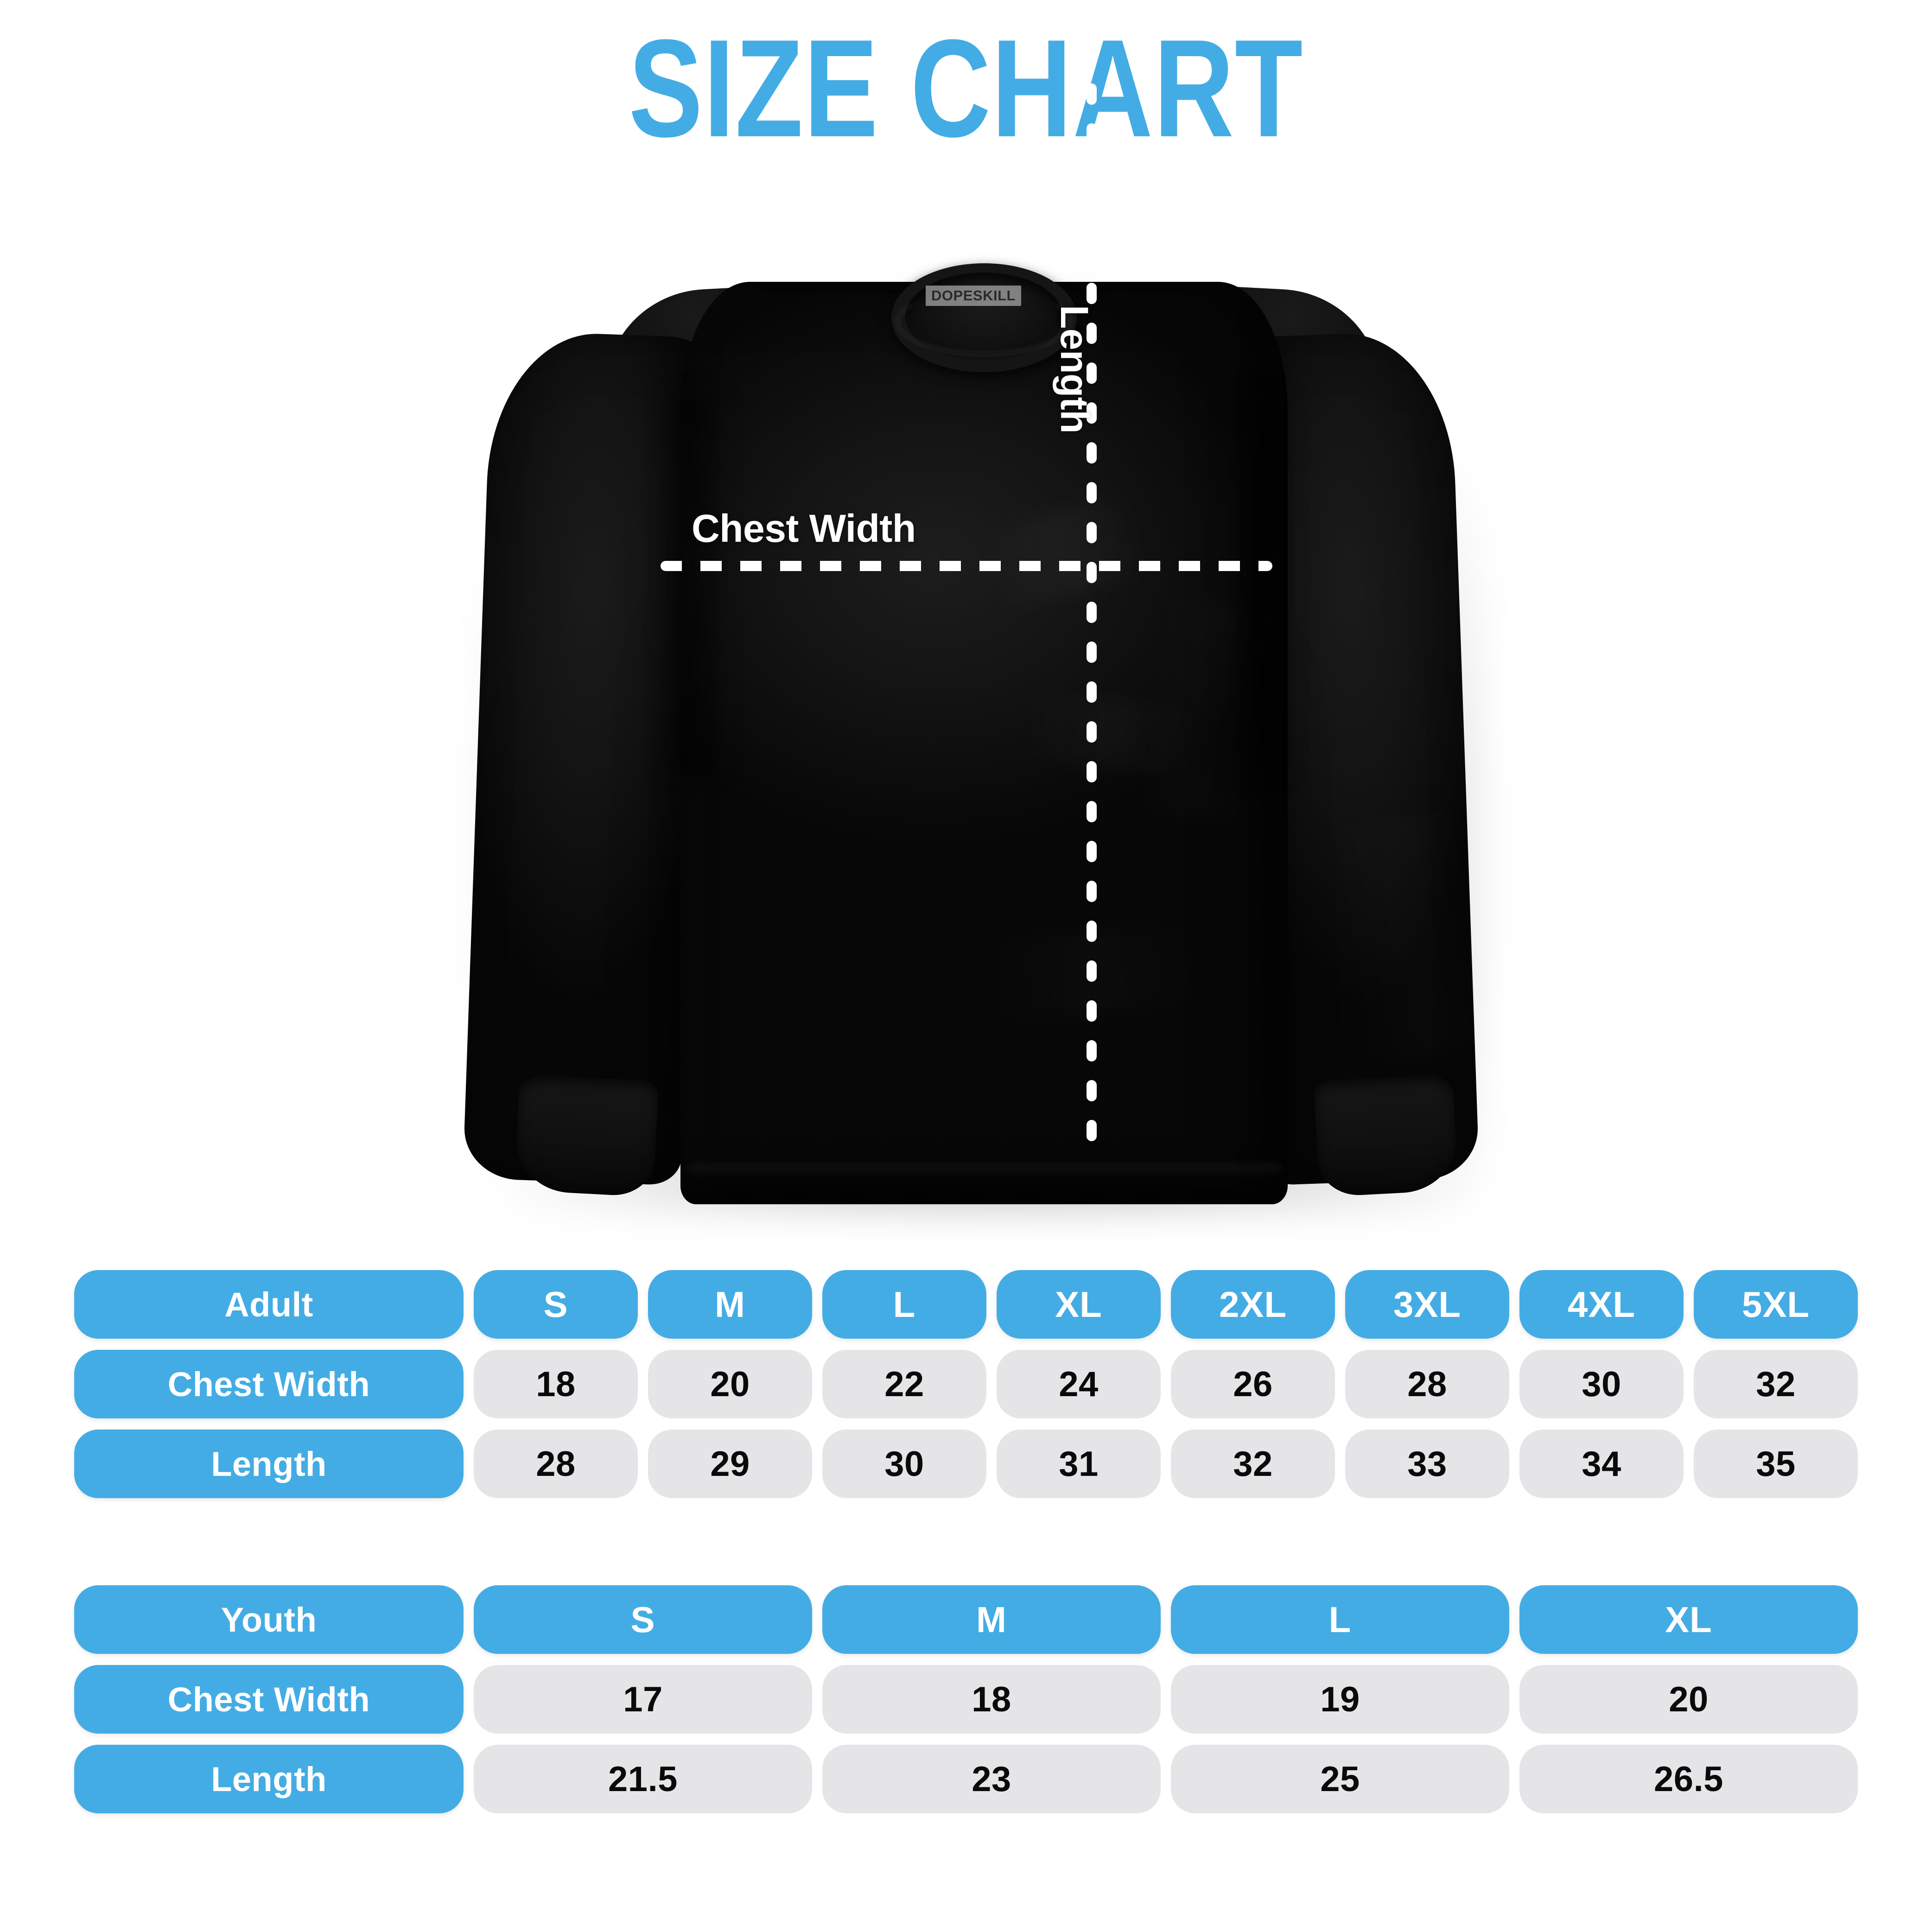 The height and width of the screenshot is (1932, 1932). I want to click on length-dashed-line, so click(1092, 625).